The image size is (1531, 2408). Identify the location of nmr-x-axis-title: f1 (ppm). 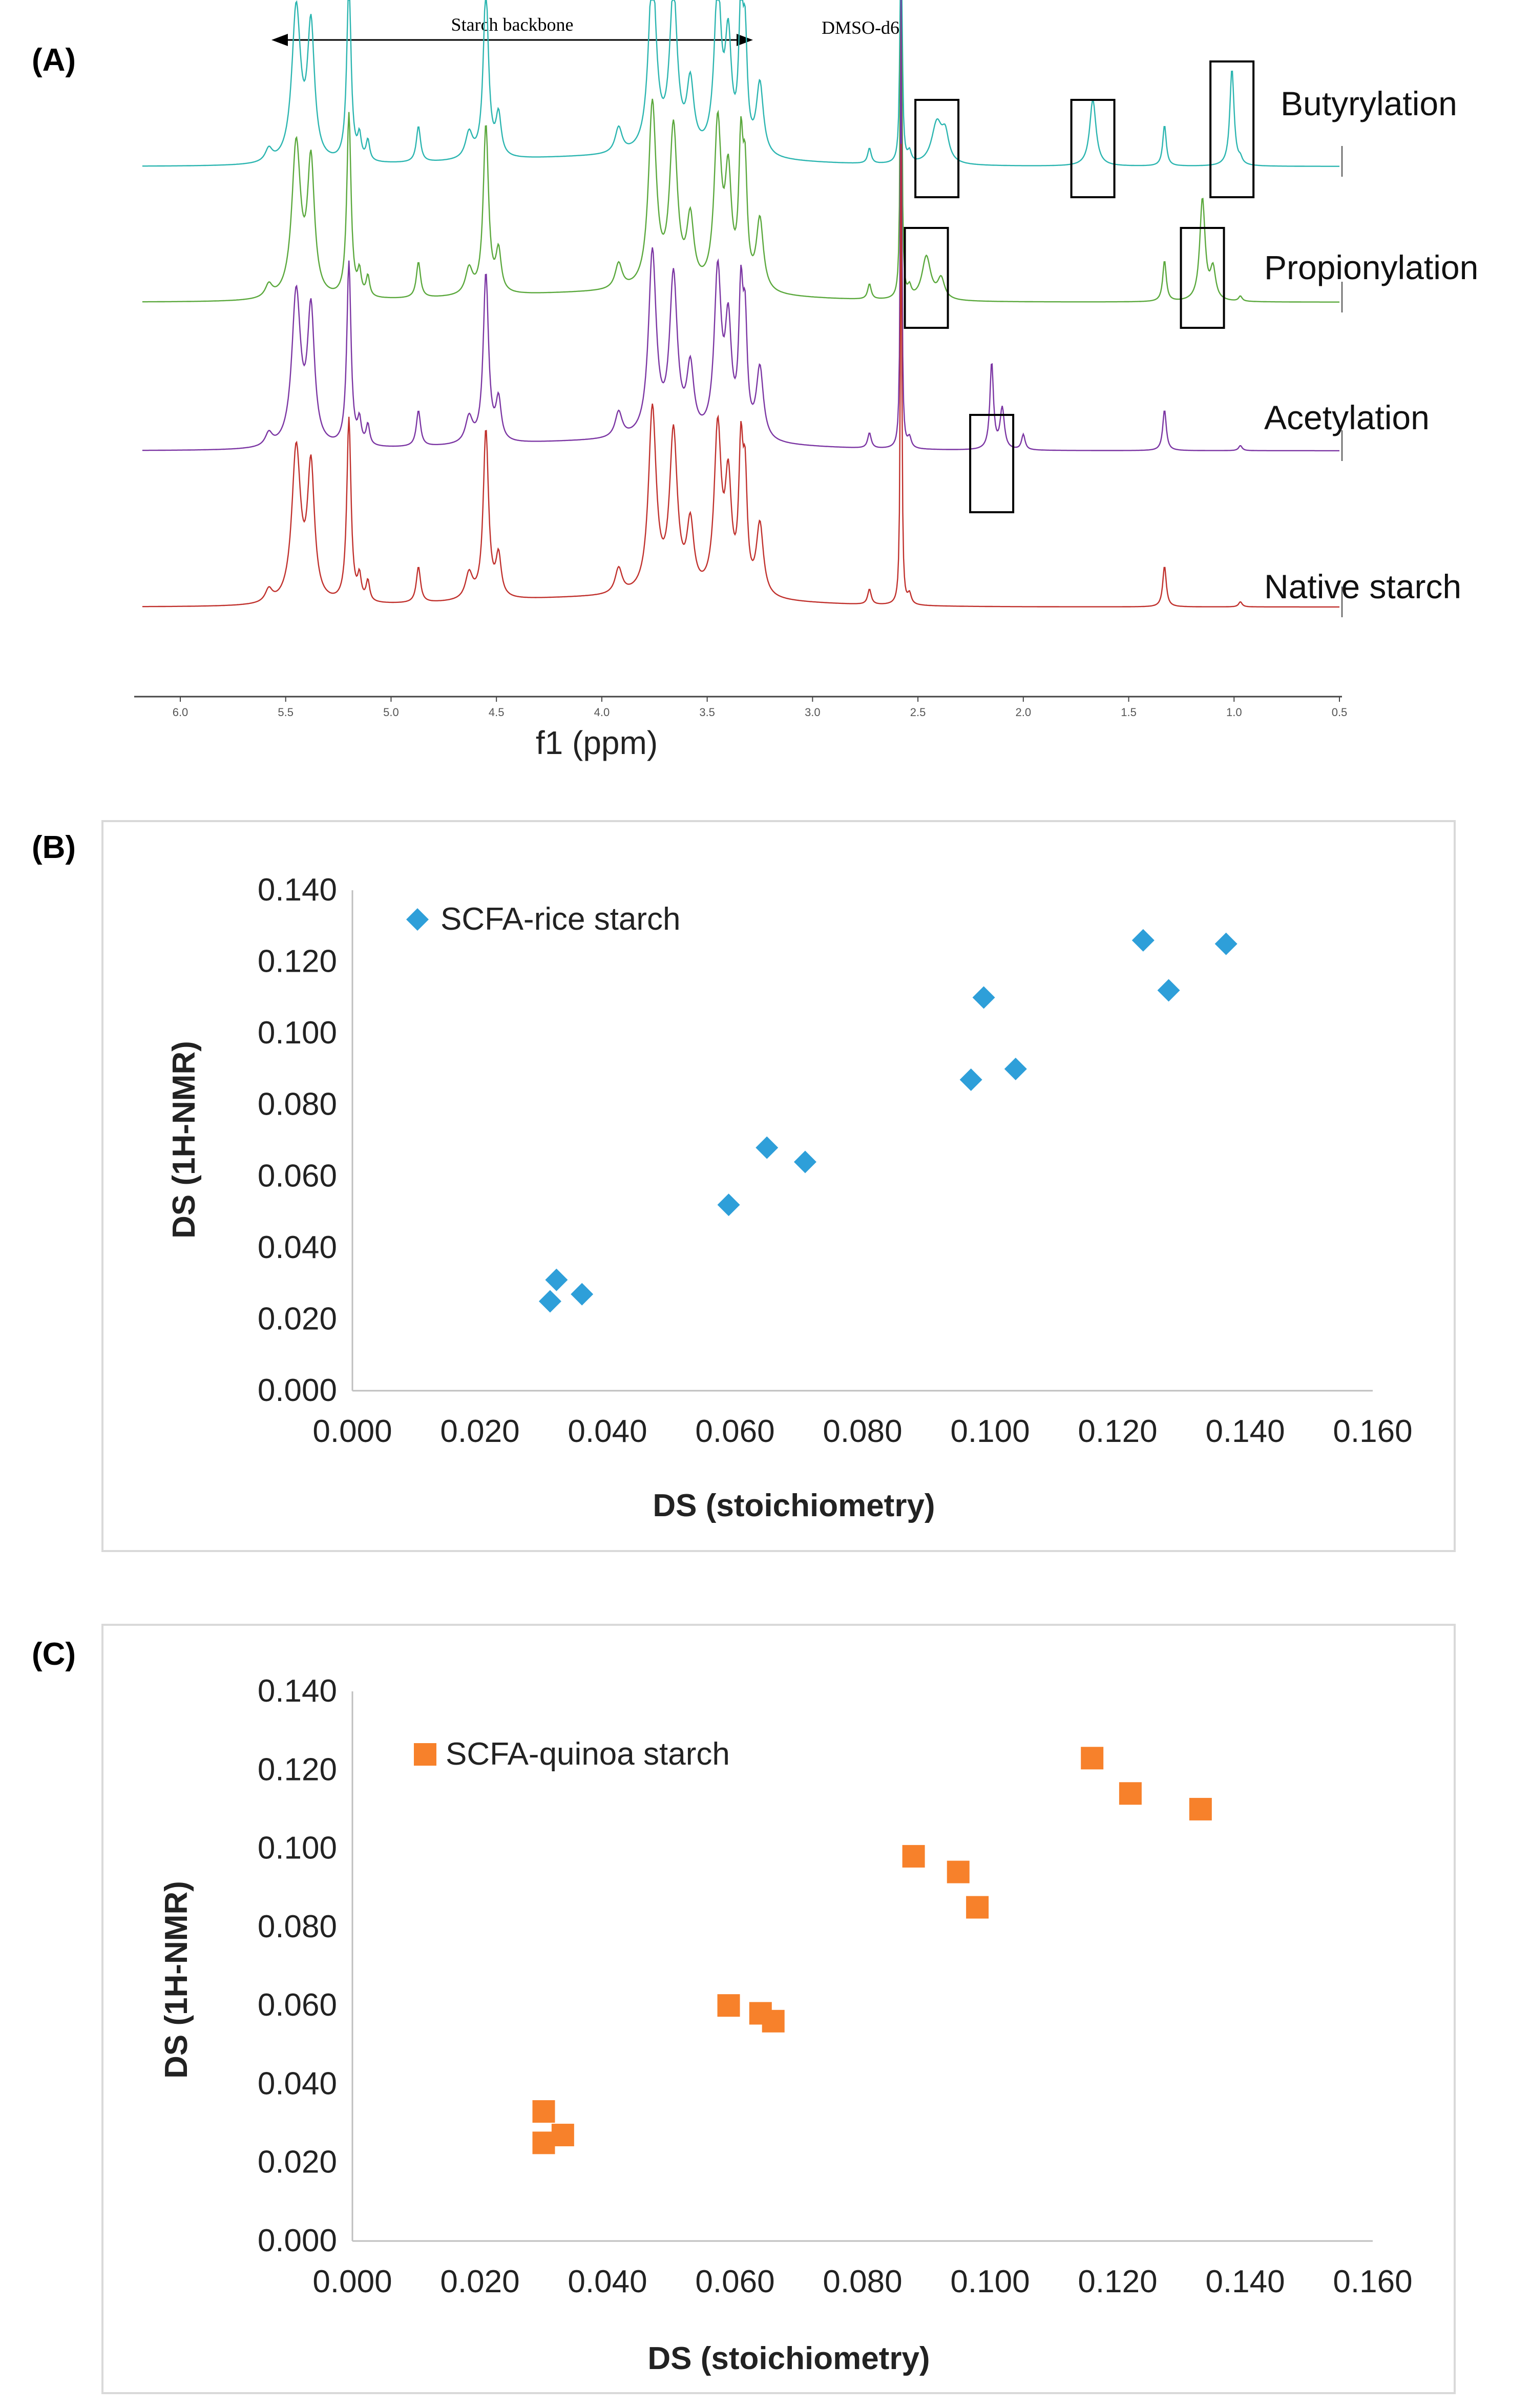
(597, 742).